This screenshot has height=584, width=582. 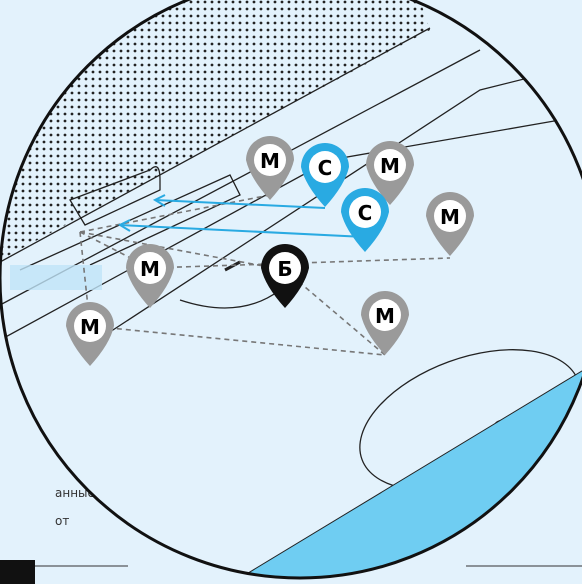 What do you see at coordinates (62, 521) in the screenshot?
I see `caption-line: от` at bounding box center [62, 521].